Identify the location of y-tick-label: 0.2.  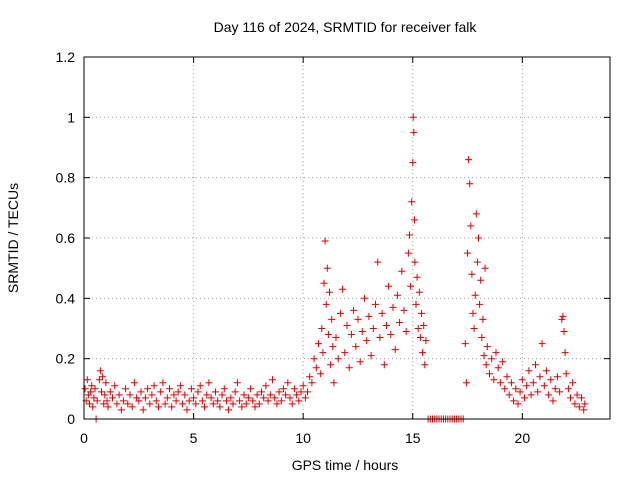
(66, 359).